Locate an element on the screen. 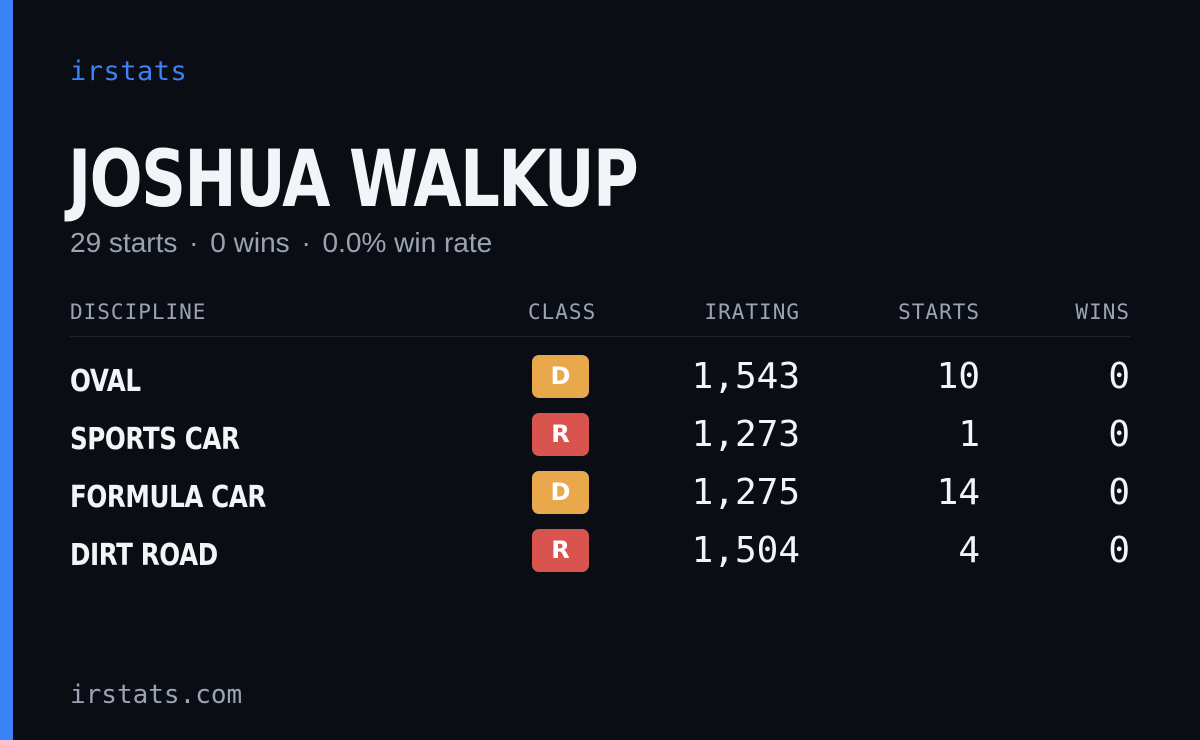  header-wins: WINS is located at coordinates (1102, 312).